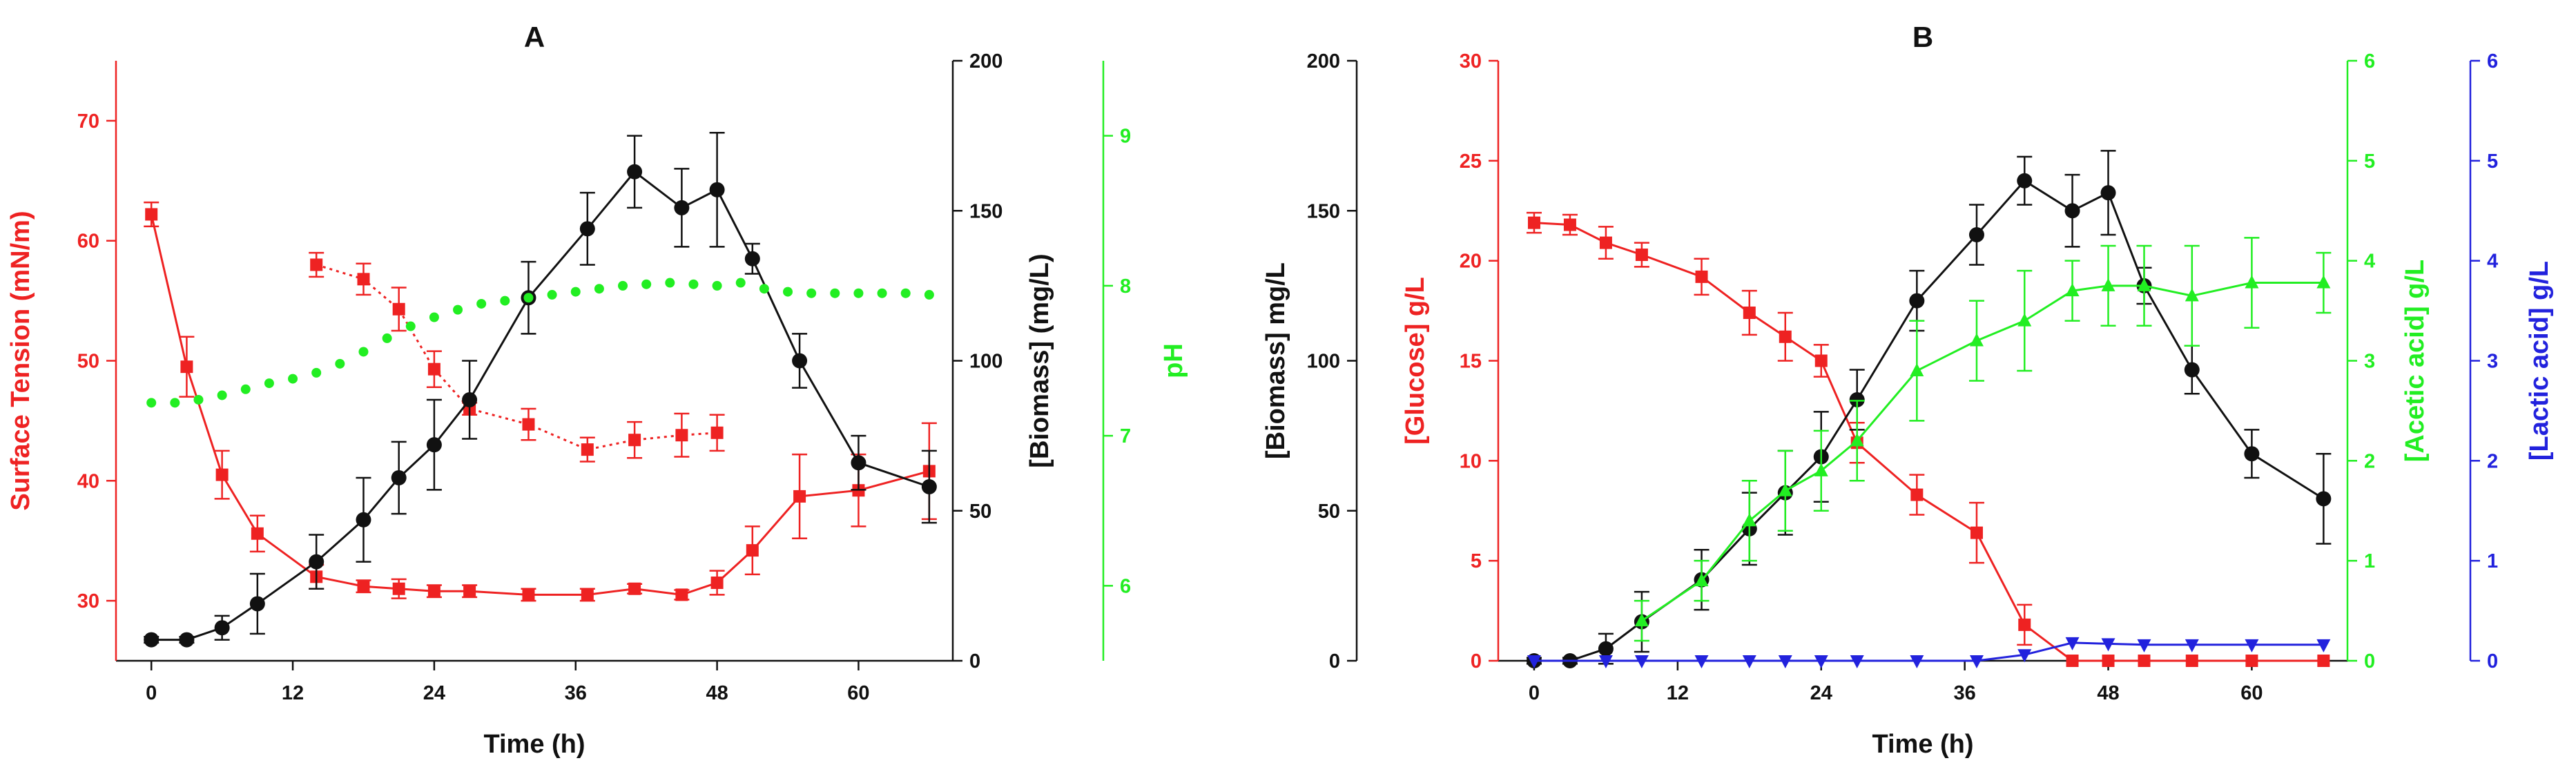  What do you see at coordinates (434, 693) in the screenshot?
I see `x-tick-label: 24` at bounding box center [434, 693].